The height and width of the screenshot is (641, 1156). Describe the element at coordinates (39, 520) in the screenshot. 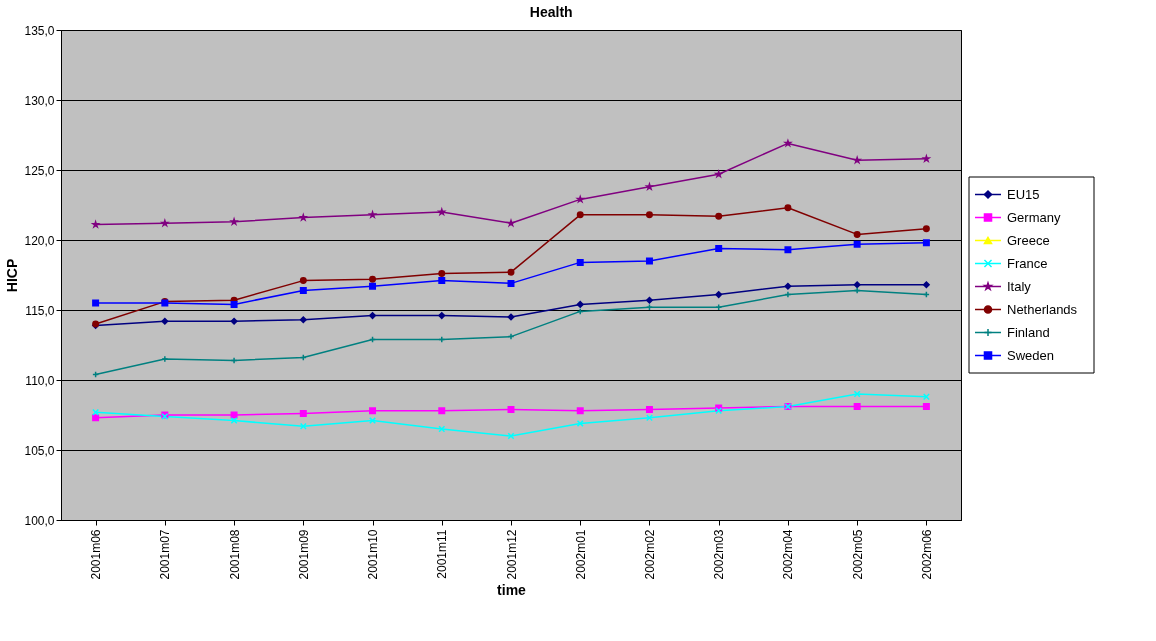

I see `y-tick-label: 100,0` at that location.